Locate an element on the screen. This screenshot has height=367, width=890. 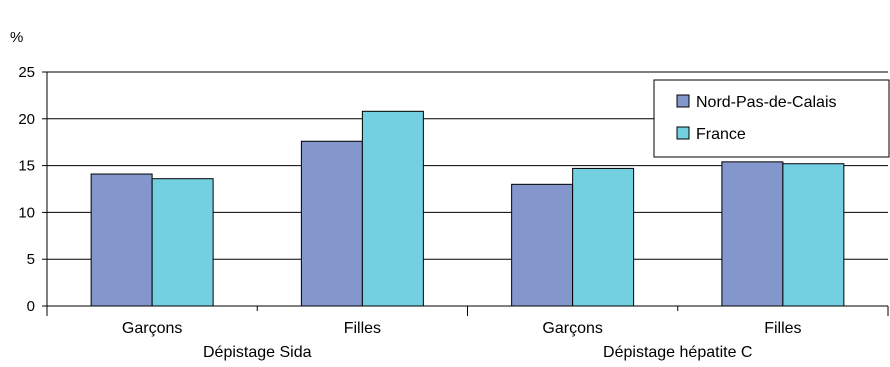
legend: Nord-Pas-de-Calais France is located at coordinates (771, 118).